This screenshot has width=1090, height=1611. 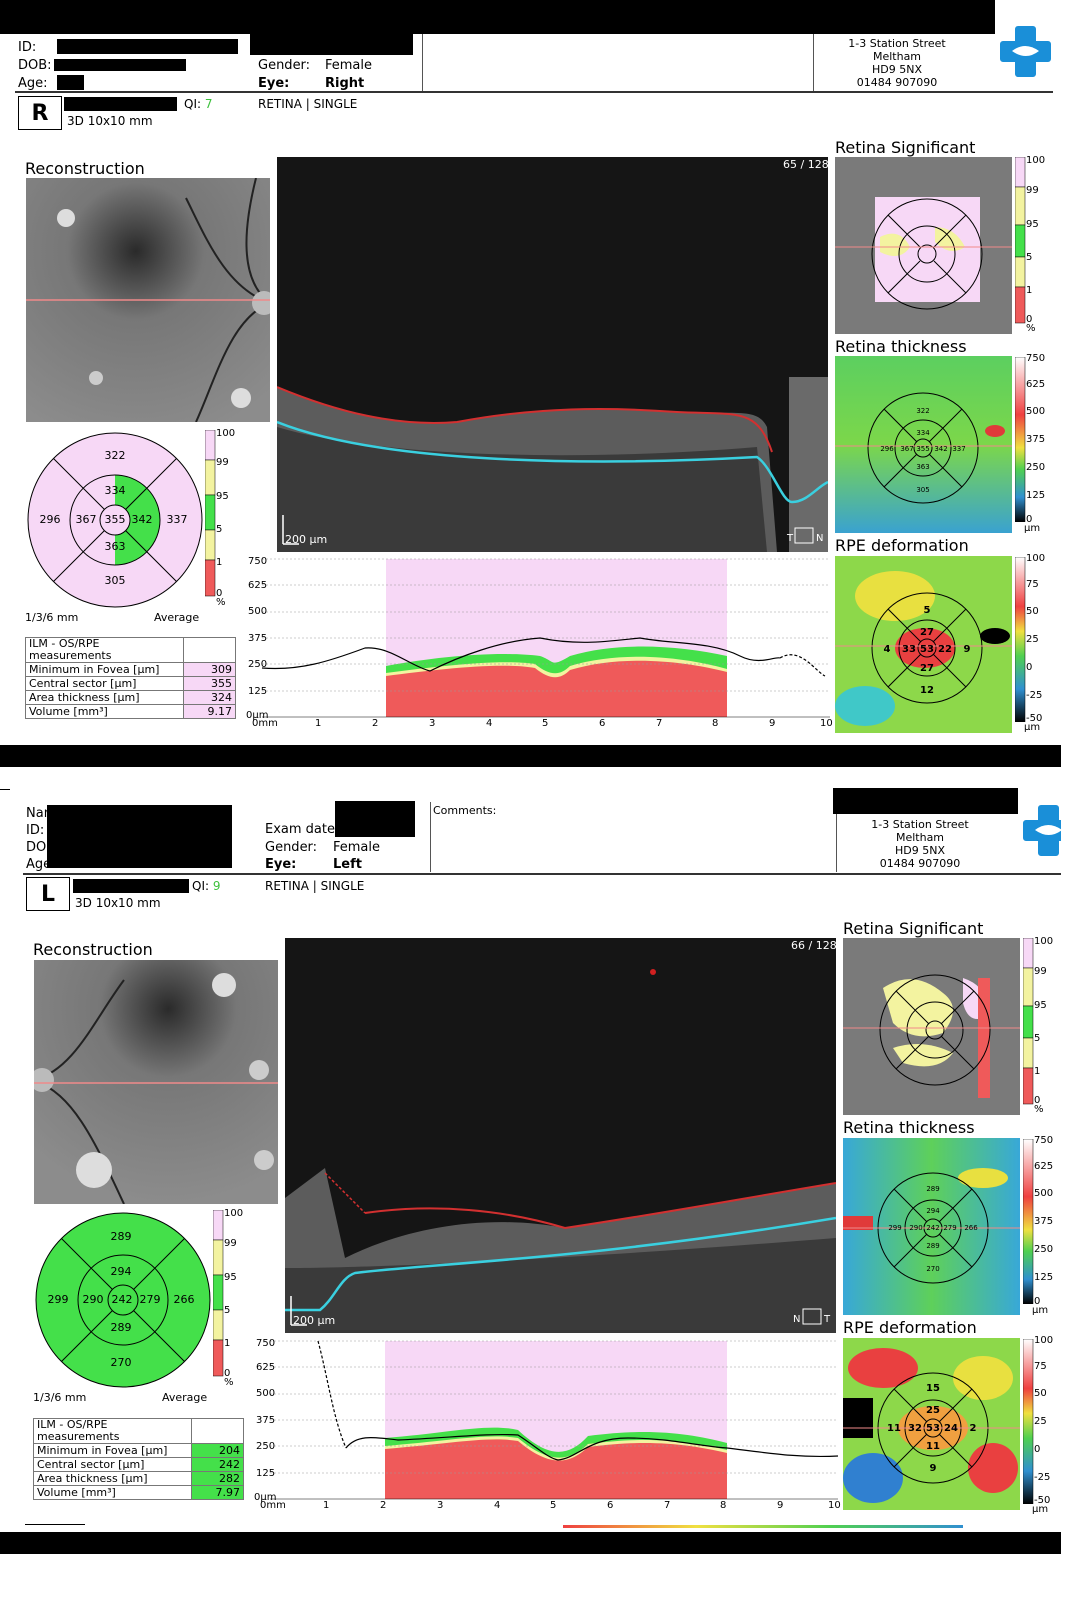 I want to click on map-inner-left: 367, so click(x=906, y=449).